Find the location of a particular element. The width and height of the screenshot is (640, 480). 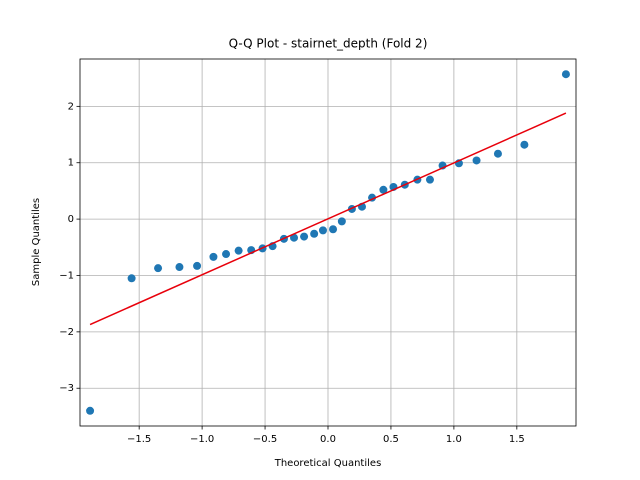

y-tick-label: 0 is located at coordinates (71, 219).